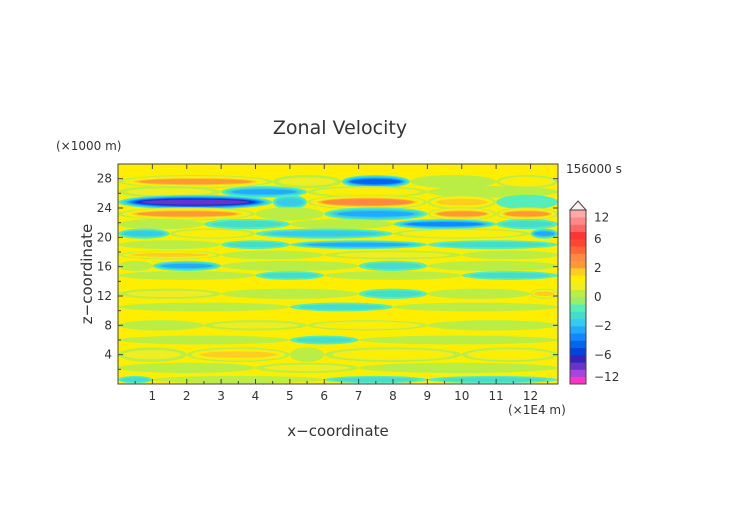  Describe the element at coordinates (593, 292) in the screenshot. I see `colorbar: 12 6 2 0 −2 −6 −12` at that location.